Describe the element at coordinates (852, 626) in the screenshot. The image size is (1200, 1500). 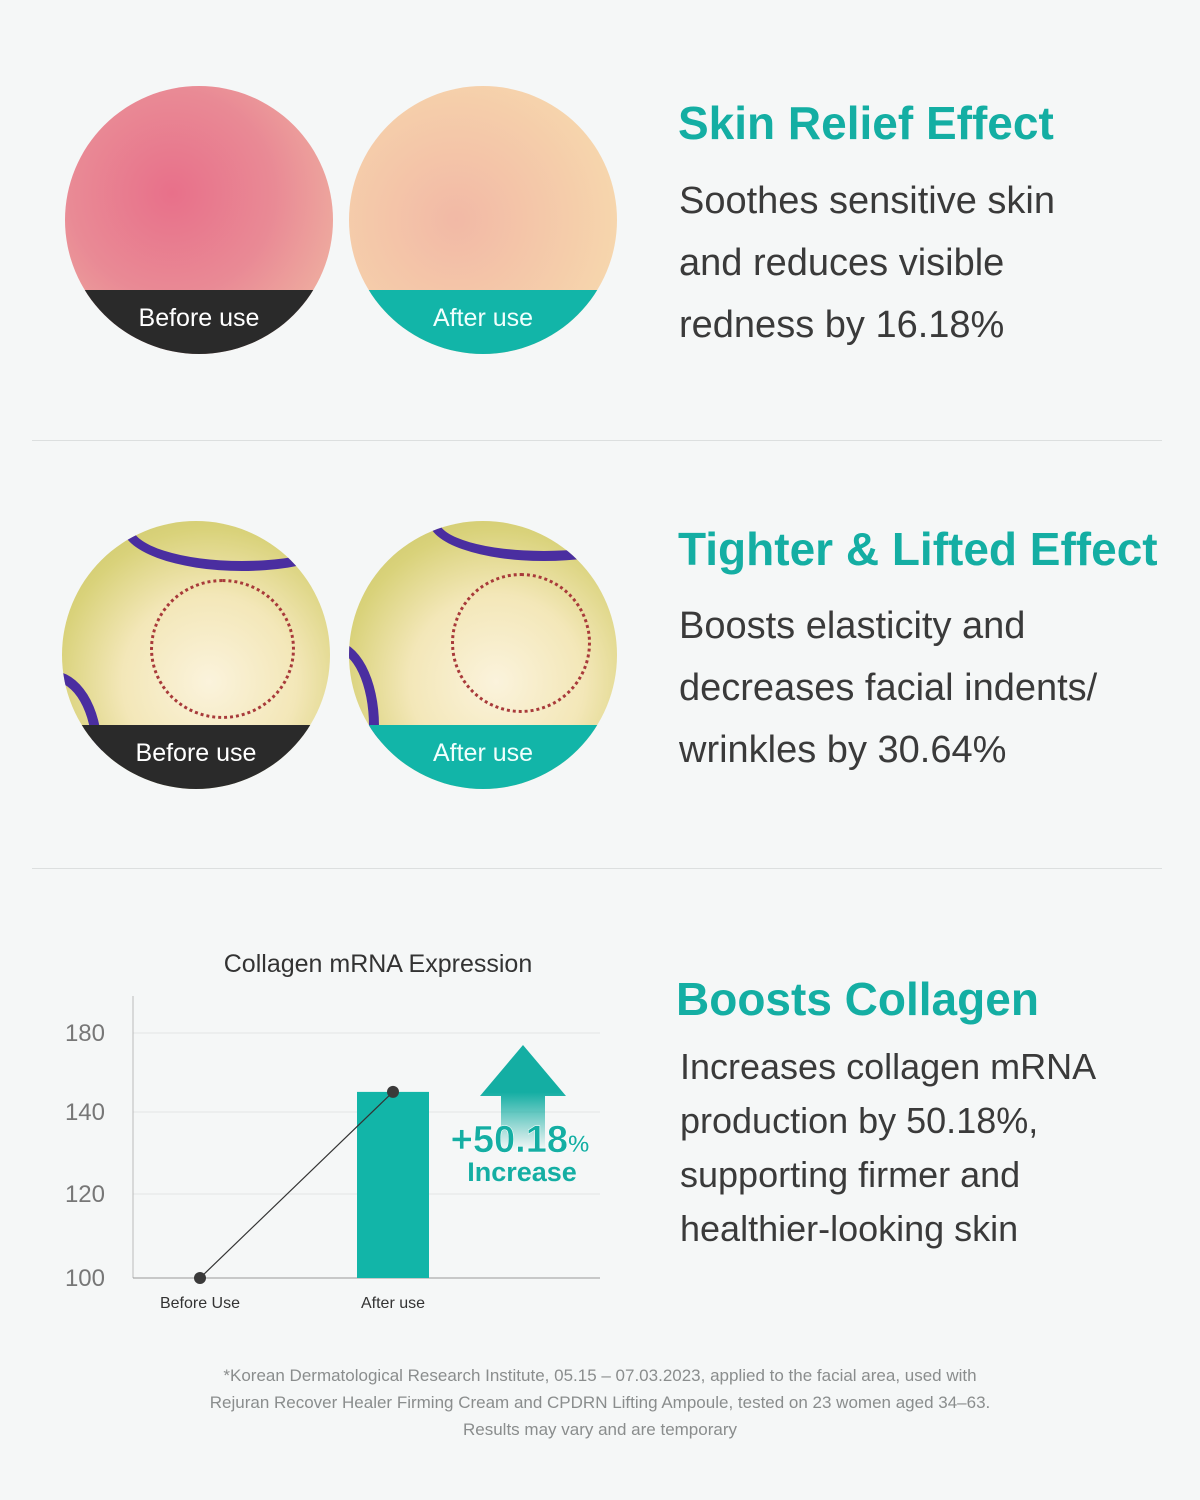
I see `desc-line: Boosts elasticity and` at that location.